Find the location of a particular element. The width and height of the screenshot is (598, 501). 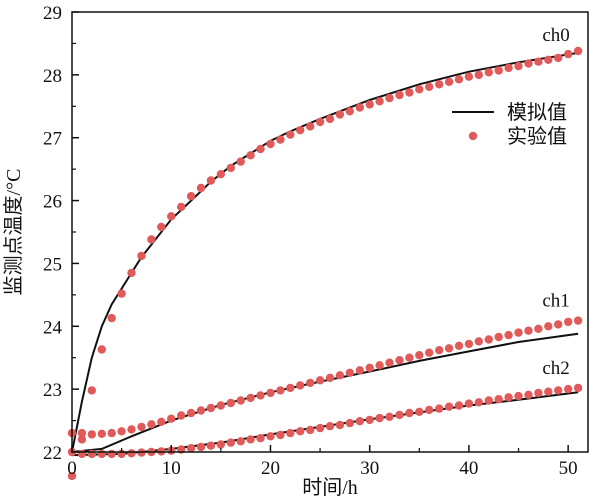

y-tick-label: 26 is located at coordinates (52, 202).